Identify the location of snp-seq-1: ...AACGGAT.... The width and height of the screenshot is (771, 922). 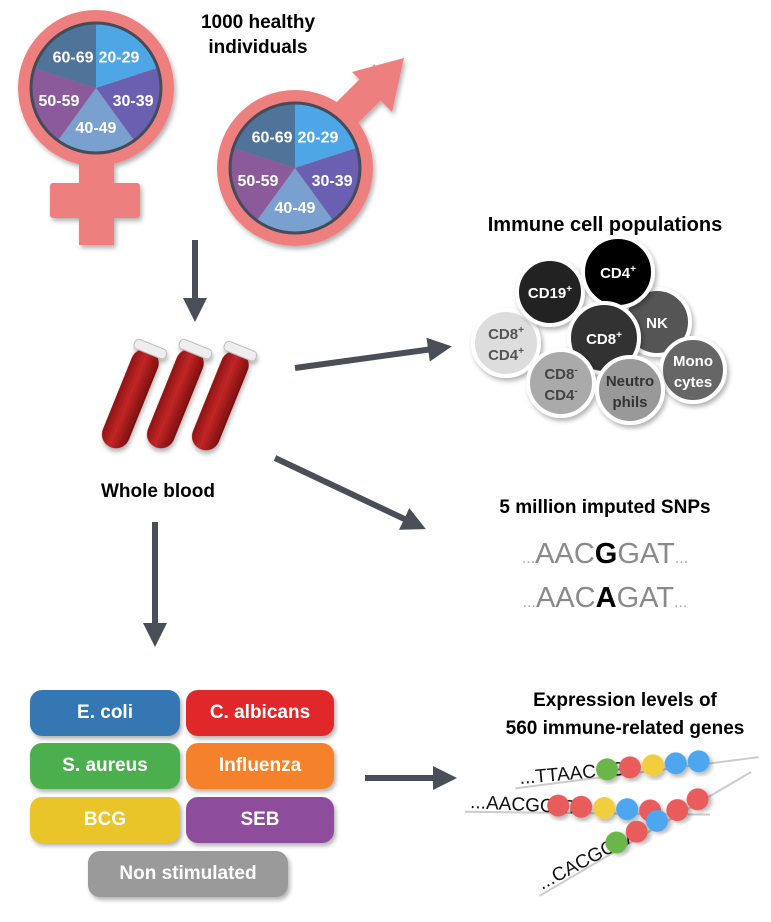
(605, 554).